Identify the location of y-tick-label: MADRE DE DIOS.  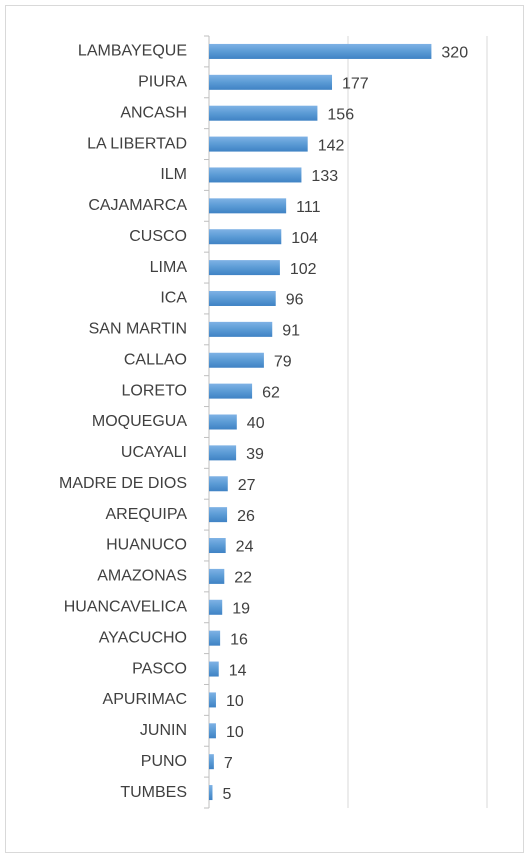
(123, 483).